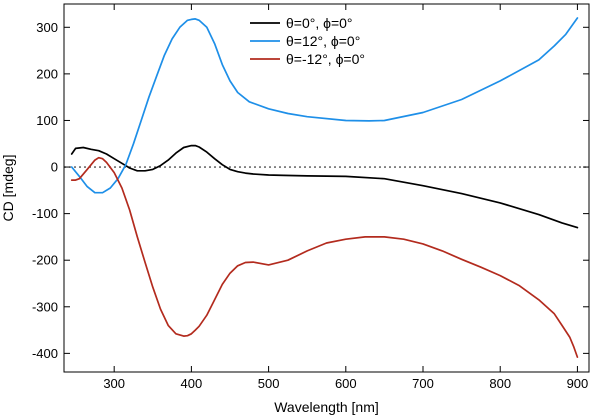 This screenshot has width=595, height=418. I want to click on y-tick-label: 100, so click(47, 120).